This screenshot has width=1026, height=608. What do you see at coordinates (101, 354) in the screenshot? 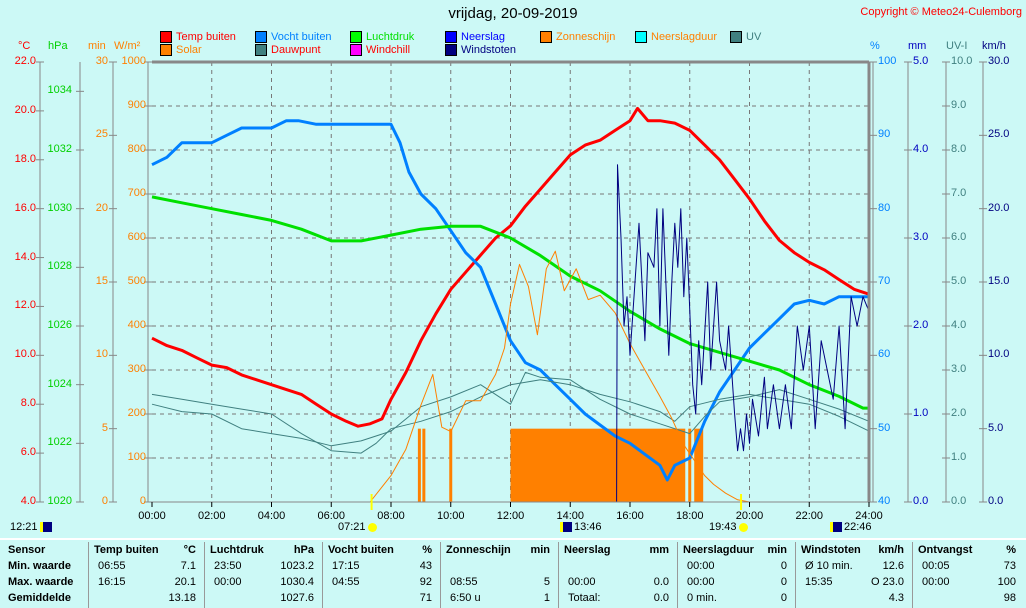
I see `axis-tick-label-min: 10` at bounding box center [101, 354].